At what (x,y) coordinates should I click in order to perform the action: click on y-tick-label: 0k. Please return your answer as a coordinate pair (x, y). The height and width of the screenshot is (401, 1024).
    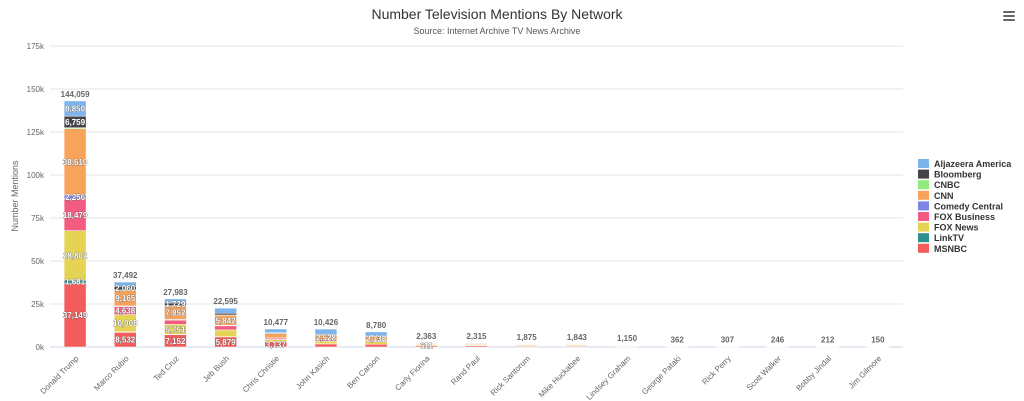
    Looking at the image, I should click on (40, 347).